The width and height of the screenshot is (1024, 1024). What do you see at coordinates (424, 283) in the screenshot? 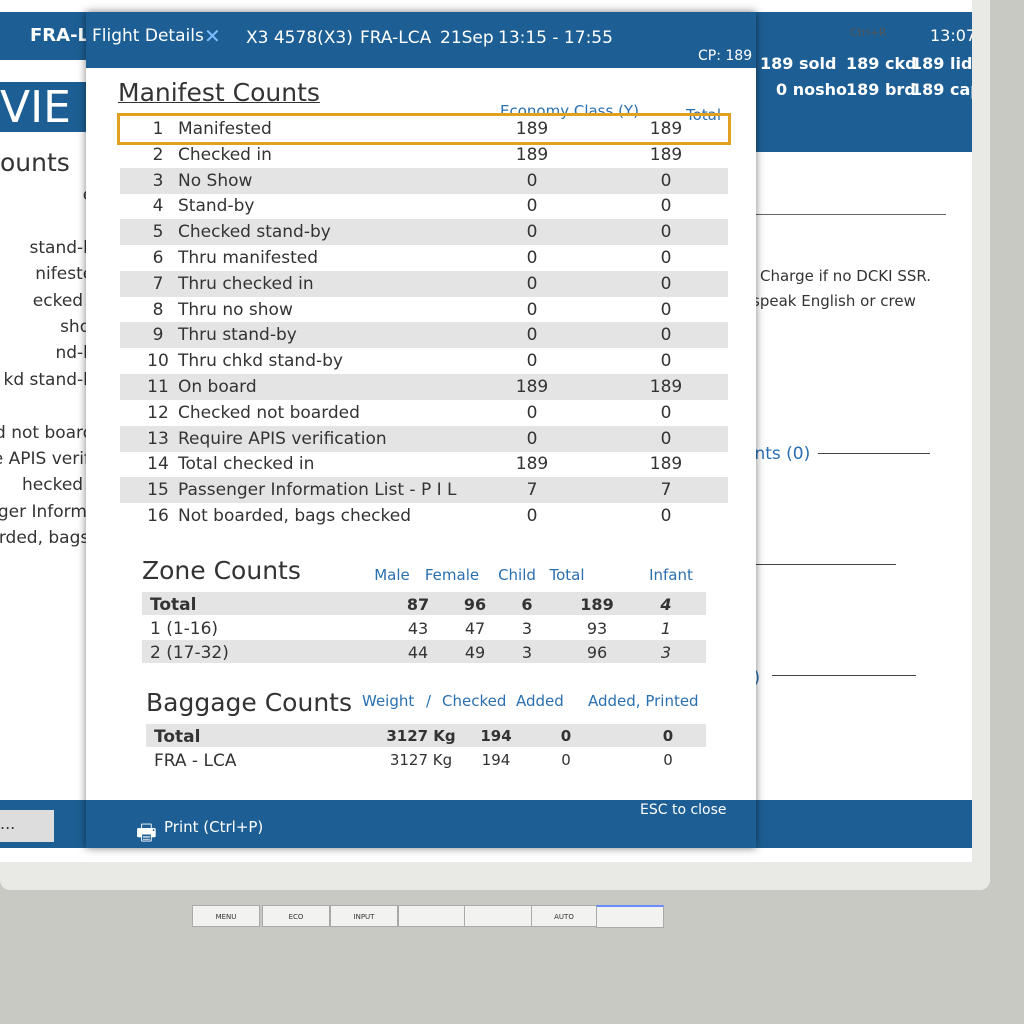
I see `manifest-row: 7 Thru checked in 0 0` at bounding box center [424, 283].